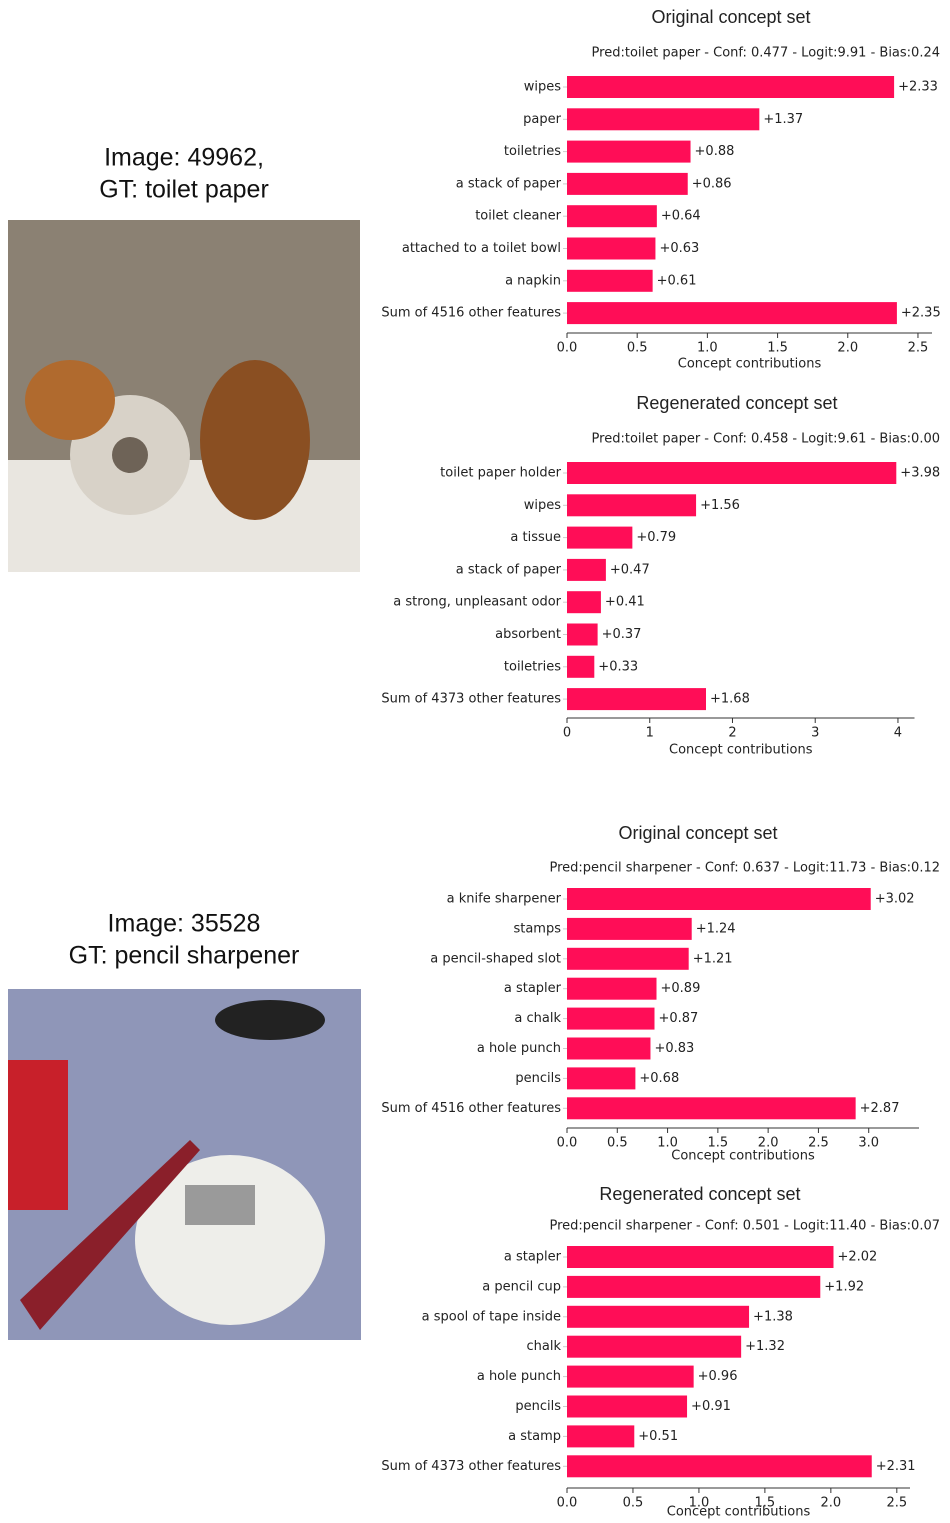 The image size is (950, 1523). I want to click on category-label: wipes, so click(542, 505).